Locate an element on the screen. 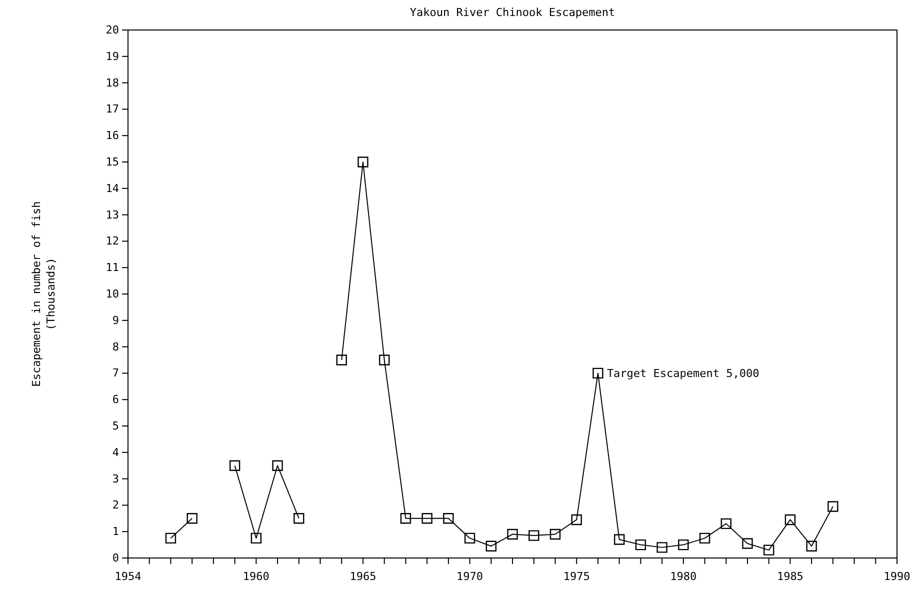  y-tick-label: 11 is located at coordinates (112, 267).